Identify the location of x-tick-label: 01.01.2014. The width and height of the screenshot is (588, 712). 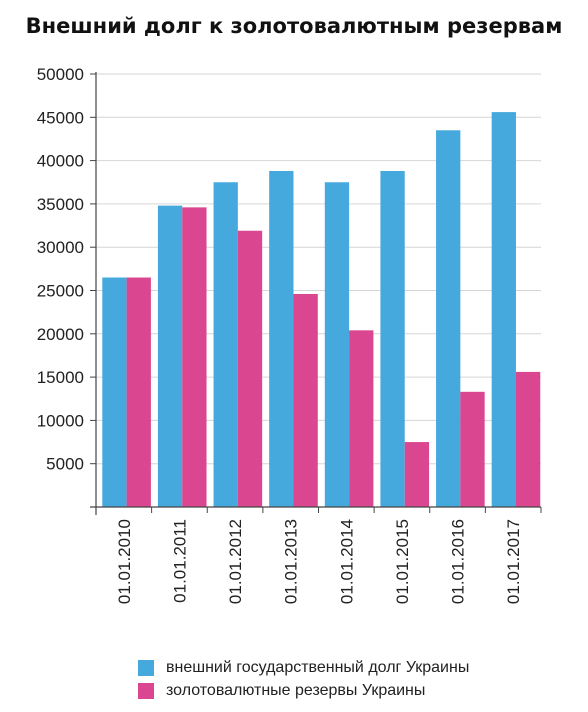
(346, 561).